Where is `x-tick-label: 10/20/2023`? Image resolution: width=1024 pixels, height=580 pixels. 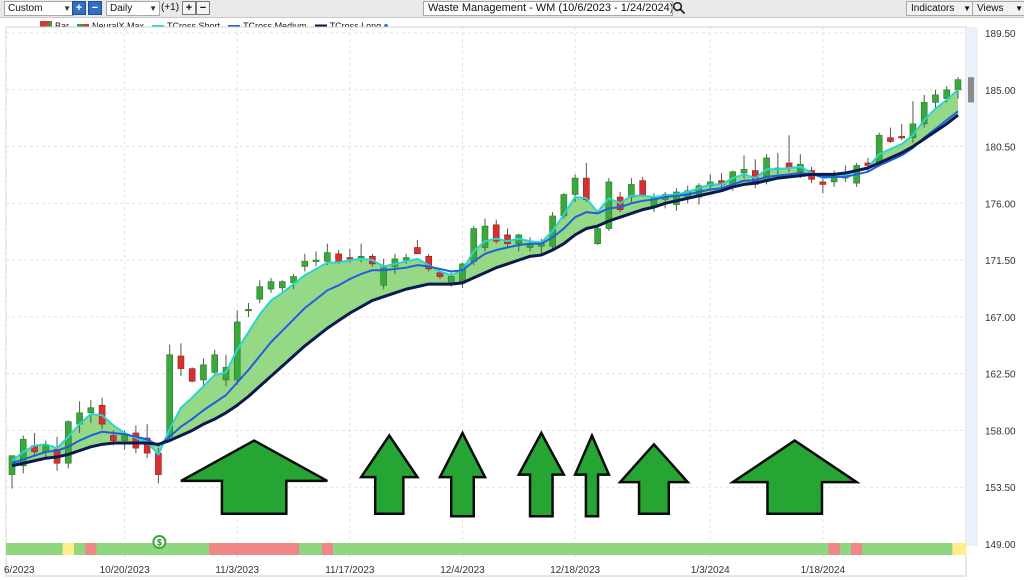 x-tick-label: 10/20/2023 is located at coordinates (125, 570).